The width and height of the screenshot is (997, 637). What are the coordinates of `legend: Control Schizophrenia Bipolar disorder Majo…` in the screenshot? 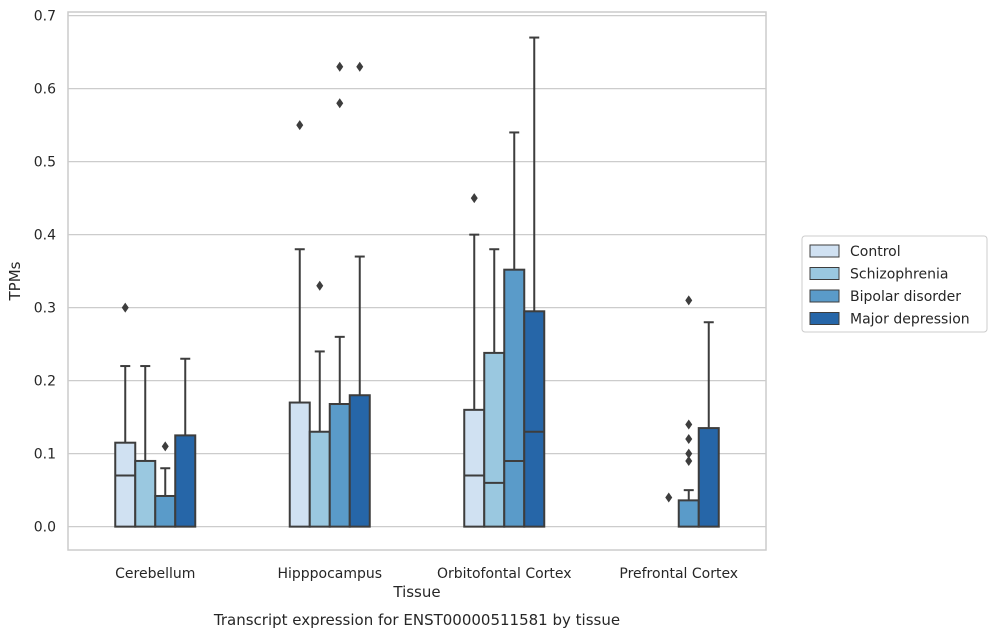 It's located at (894, 284).